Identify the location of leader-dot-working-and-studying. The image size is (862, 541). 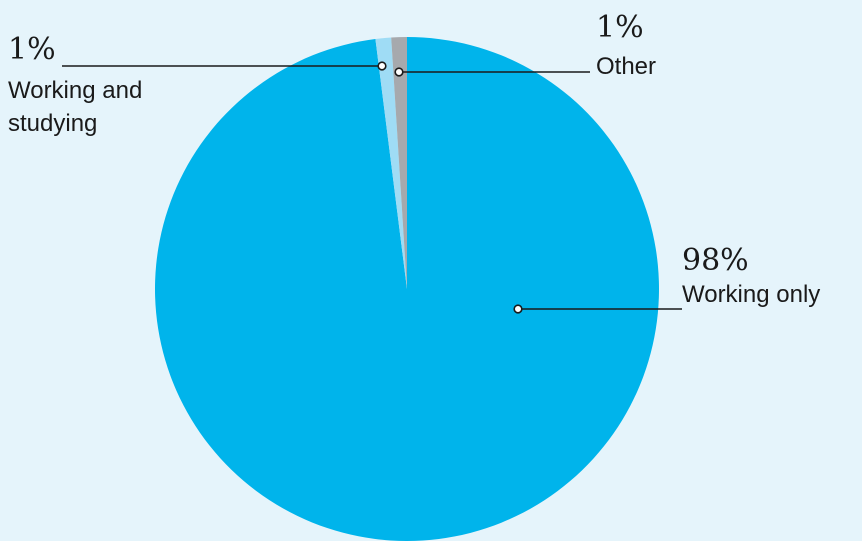
(382, 66).